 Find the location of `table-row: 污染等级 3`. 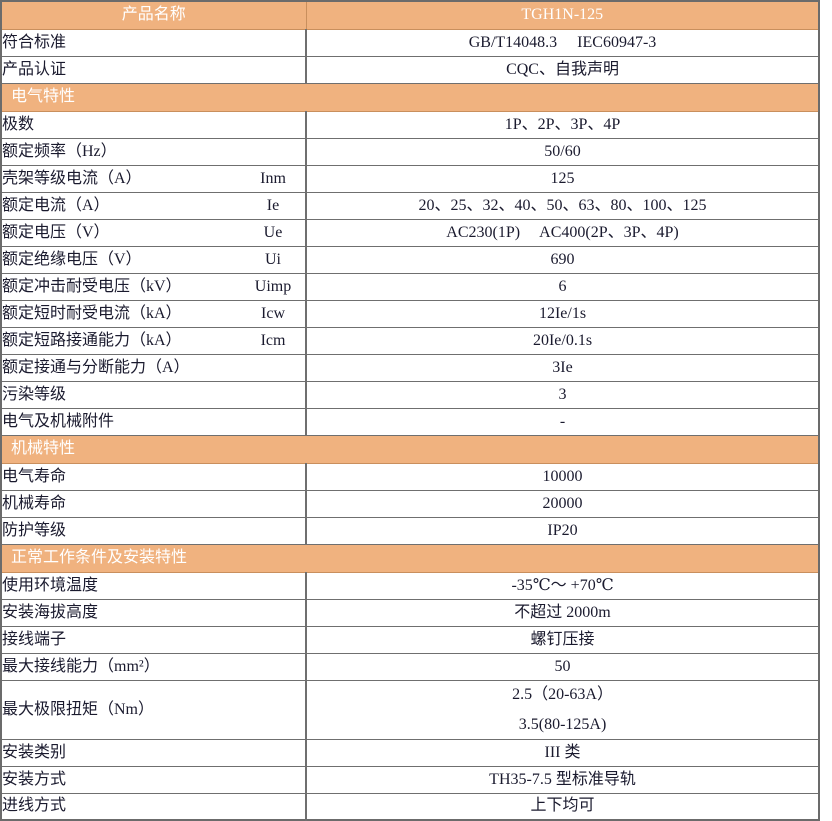

table-row: 污染等级 3 is located at coordinates (410, 394).